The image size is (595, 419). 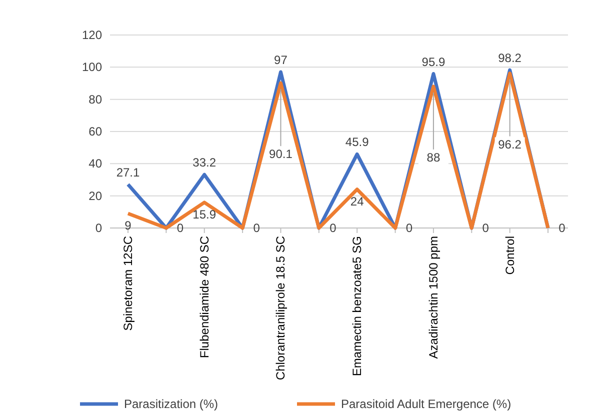 I want to click on y-tick-label: 20, so click(x=95, y=195).